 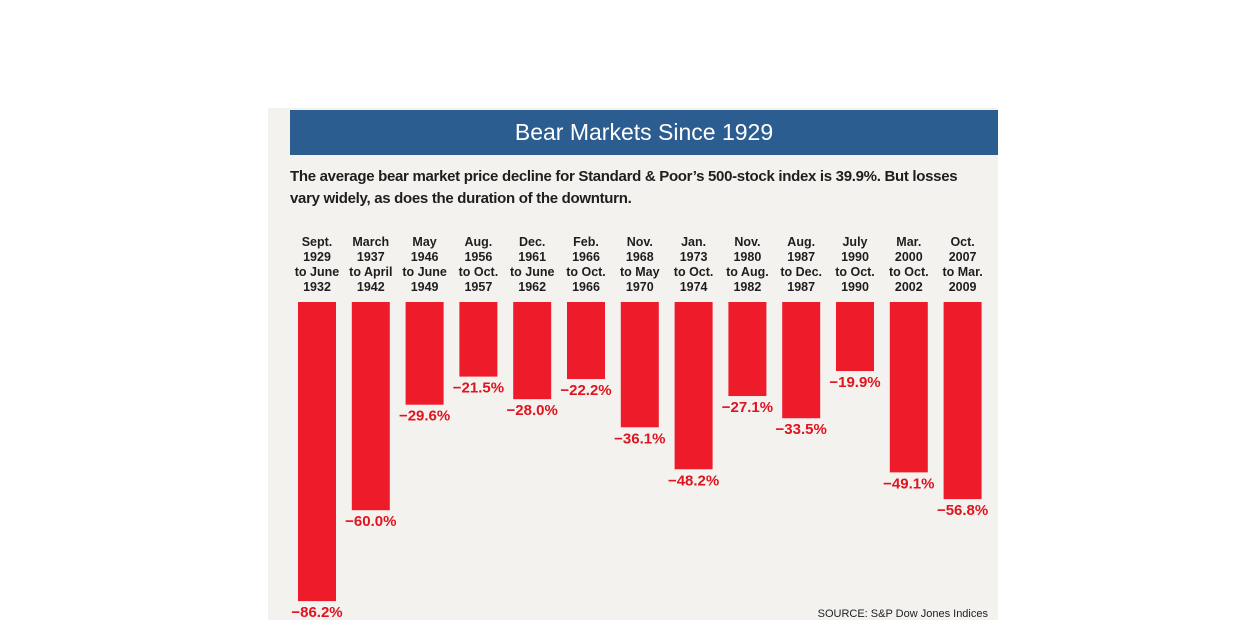 What do you see at coordinates (909, 287) in the screenshot?
I see `category-label: 2002` at bounding box center [909, 287].